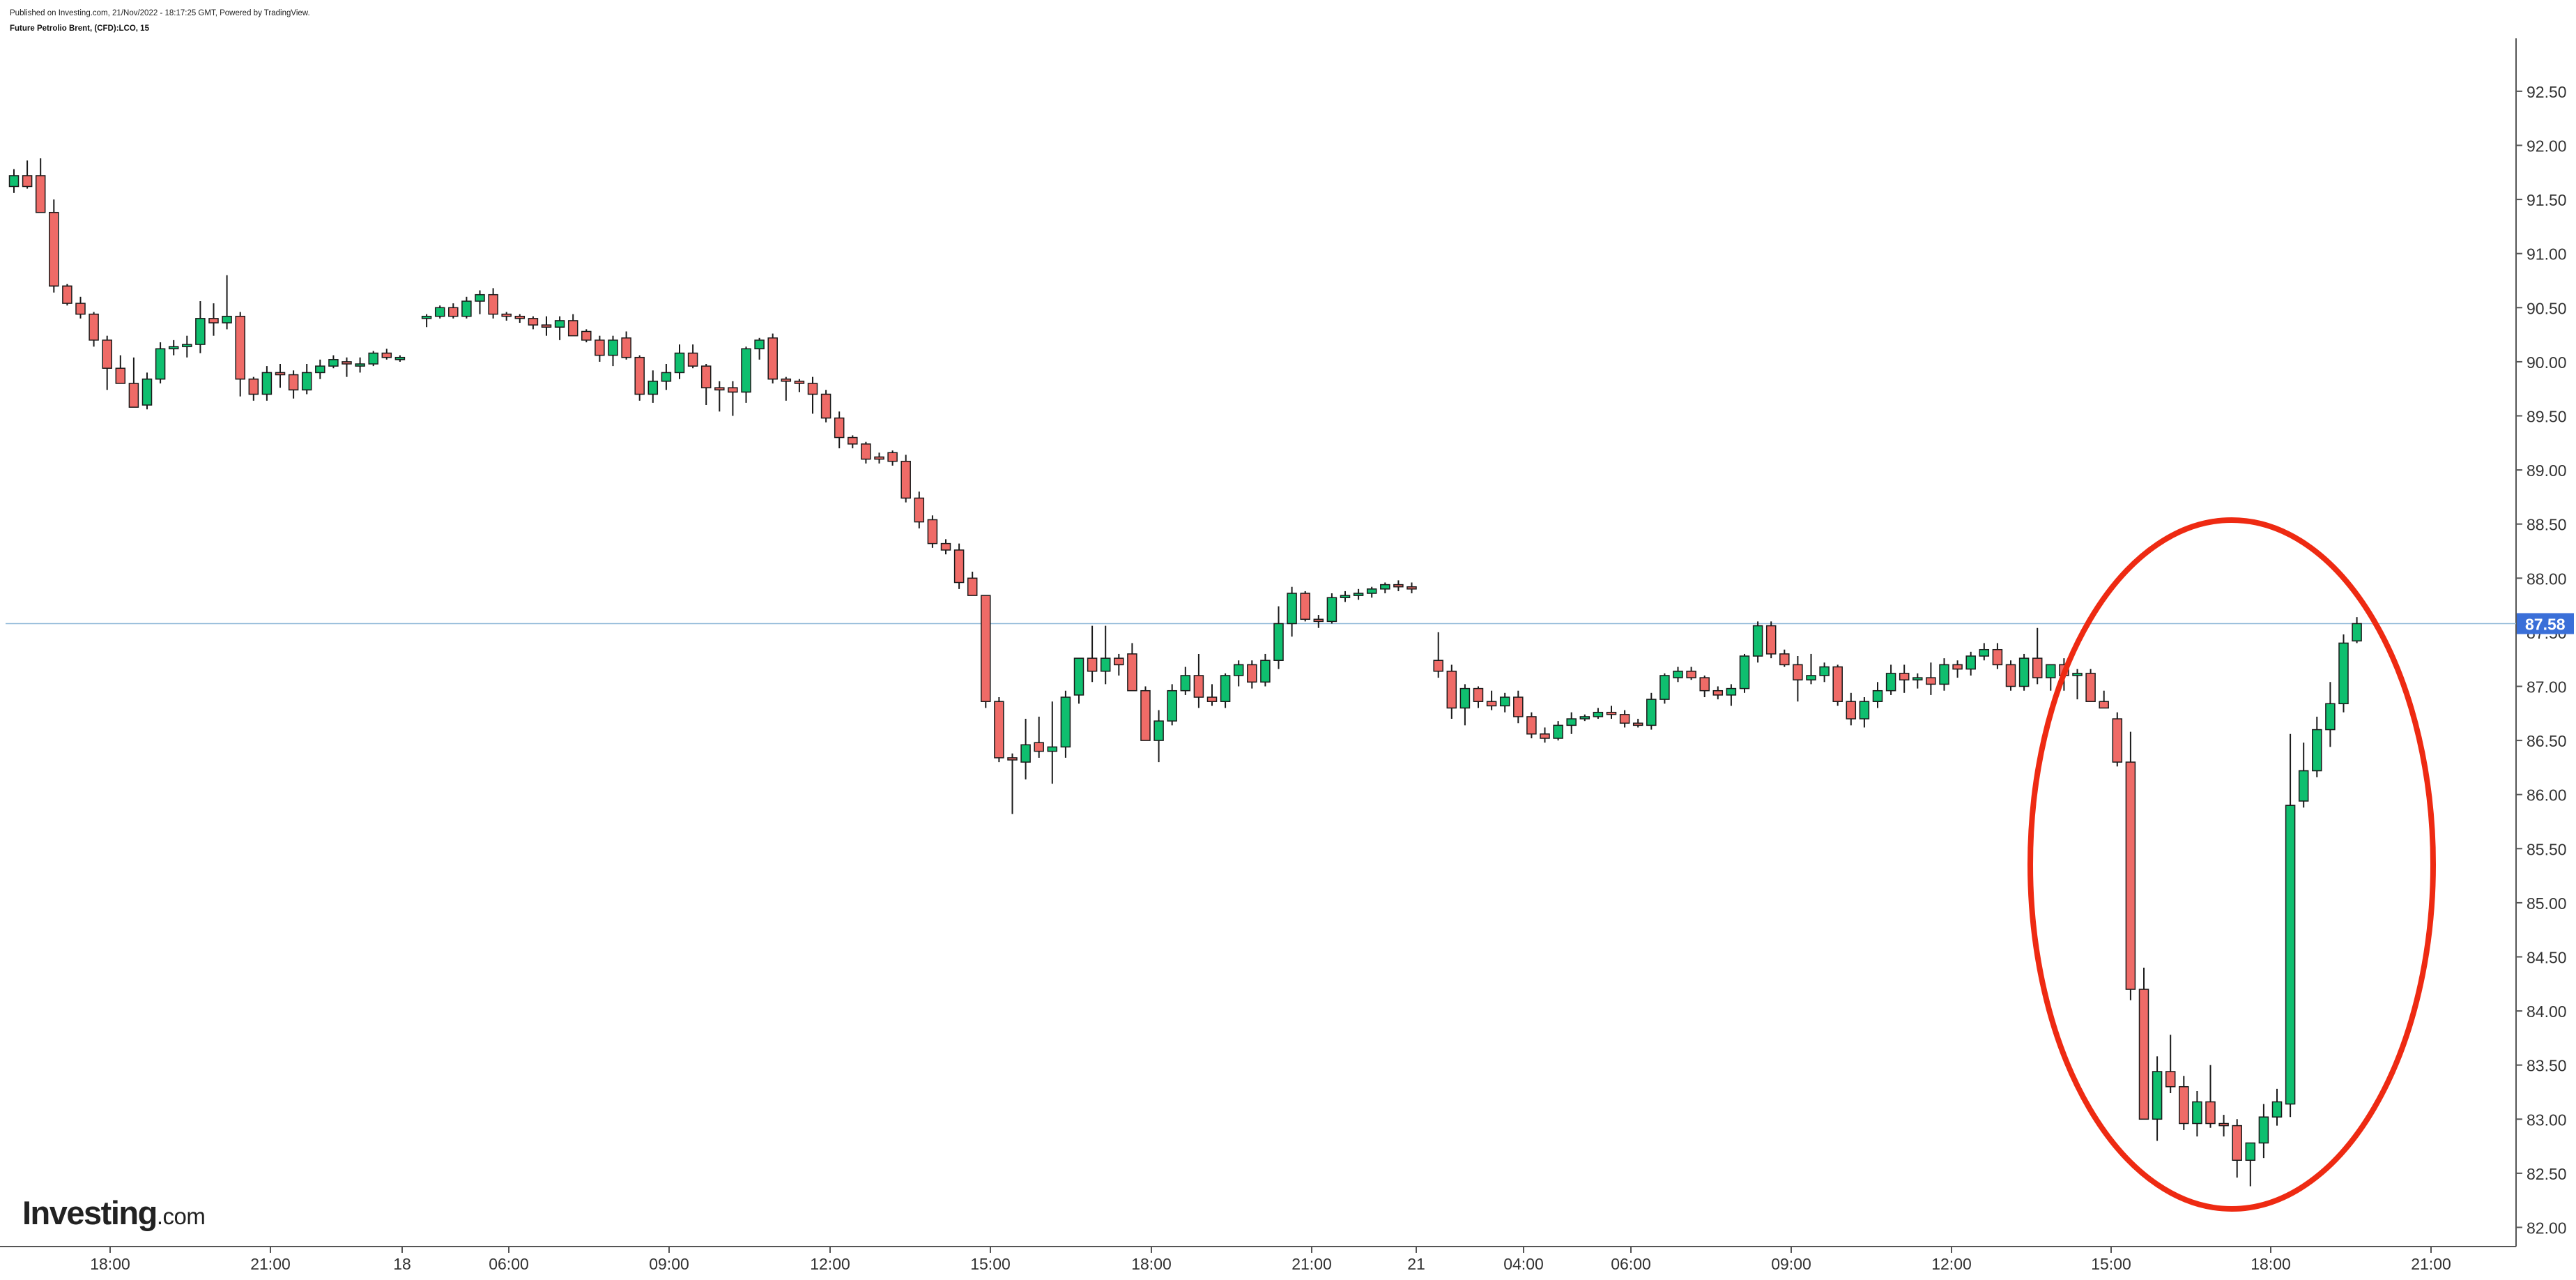 This screenshot has height=1280, width=2576. I want to click on y-tick-label: 92.00, so click(2547, 146).